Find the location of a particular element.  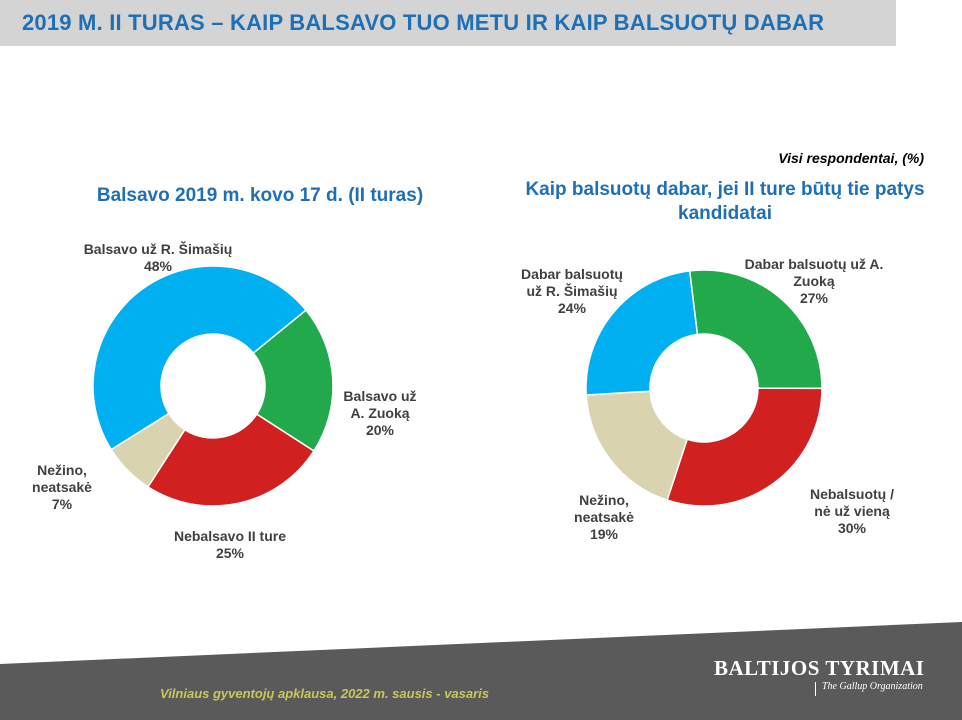

right-label-nebalsuotu-name: Nebalsuotų / nė už vieną is located at coordinates (851, 502).